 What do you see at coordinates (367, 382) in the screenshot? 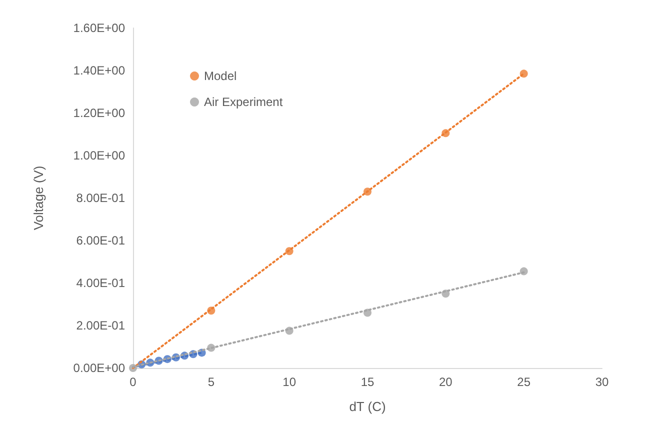
I see `x-tick-label: 15` at bounding box center [367, 382].